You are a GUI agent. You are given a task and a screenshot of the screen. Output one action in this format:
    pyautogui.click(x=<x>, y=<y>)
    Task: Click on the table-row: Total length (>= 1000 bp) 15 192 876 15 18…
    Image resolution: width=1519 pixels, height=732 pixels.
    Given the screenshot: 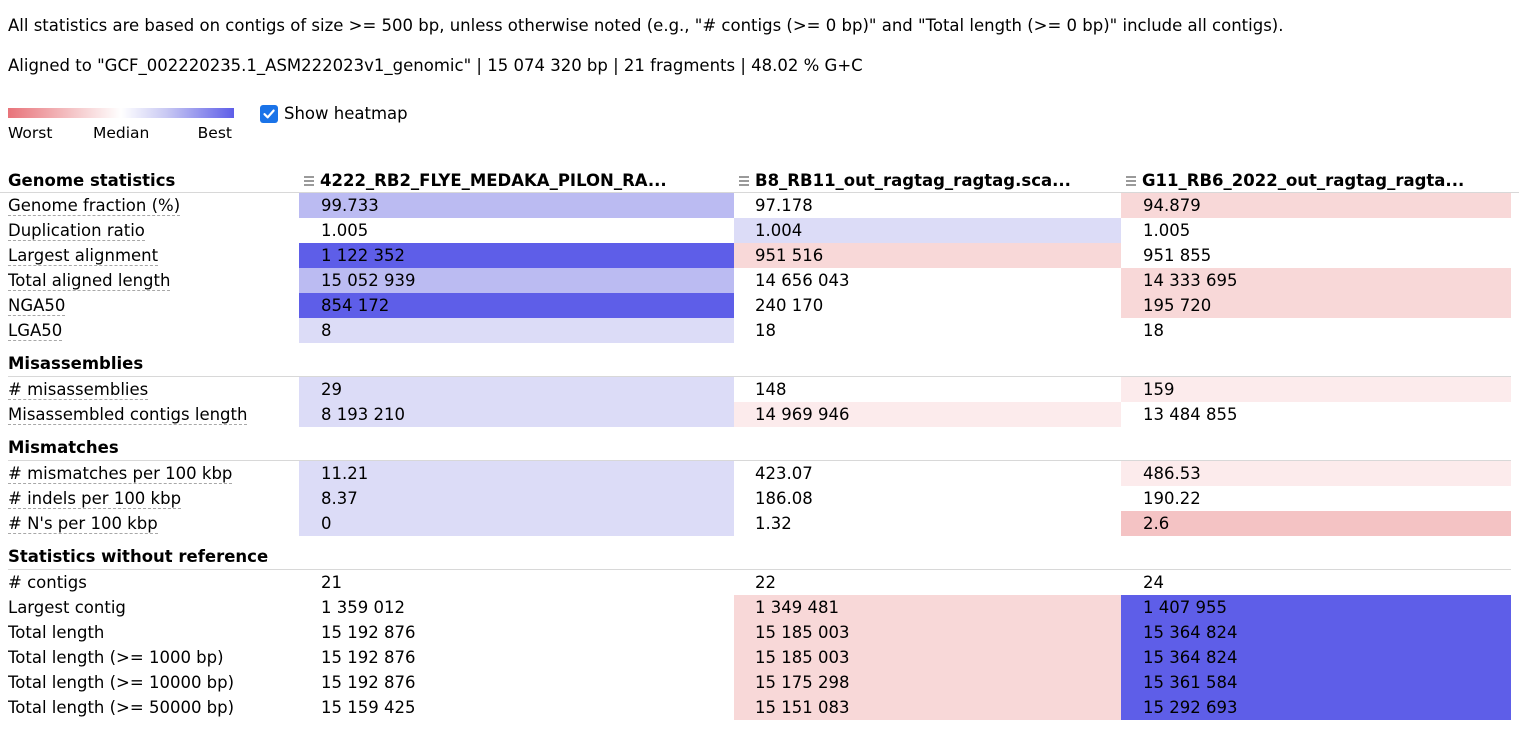 What is the action you would take?
    pyautogui.click(x=759, y=657)
    